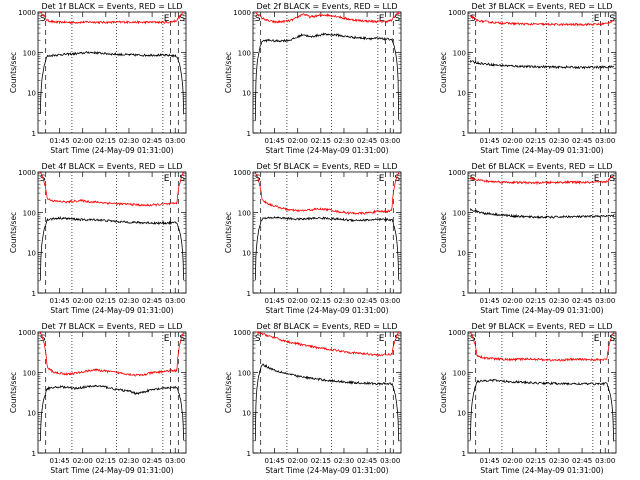 The height and width of the screenshot is (480, 640). Describe the element at coordinates (111, 6) in the screenshot. I see `chart-title: Det 1f BLACK = Events, RED = LLD` at that location.